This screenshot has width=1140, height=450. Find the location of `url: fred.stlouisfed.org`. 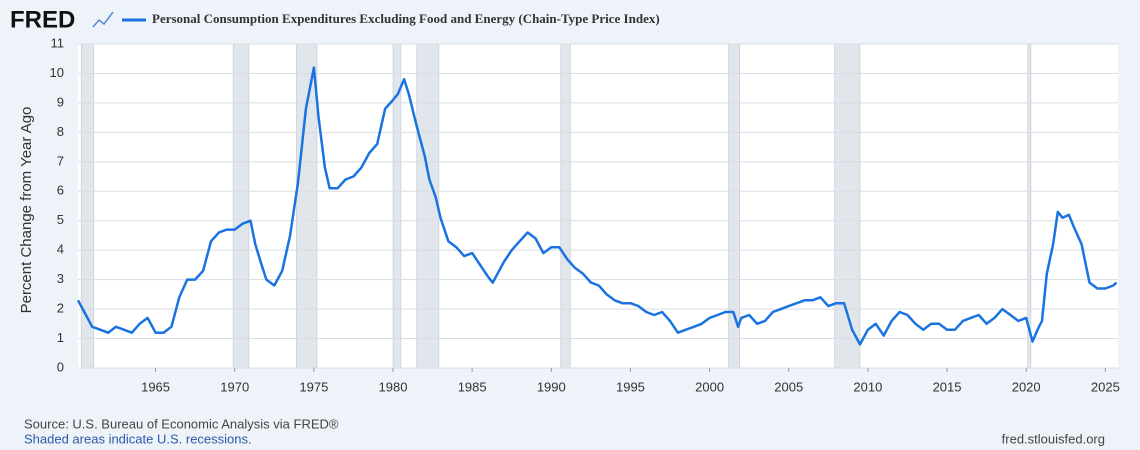

url: fred.stlouisfed.org is located at coordinates (1053, 438).